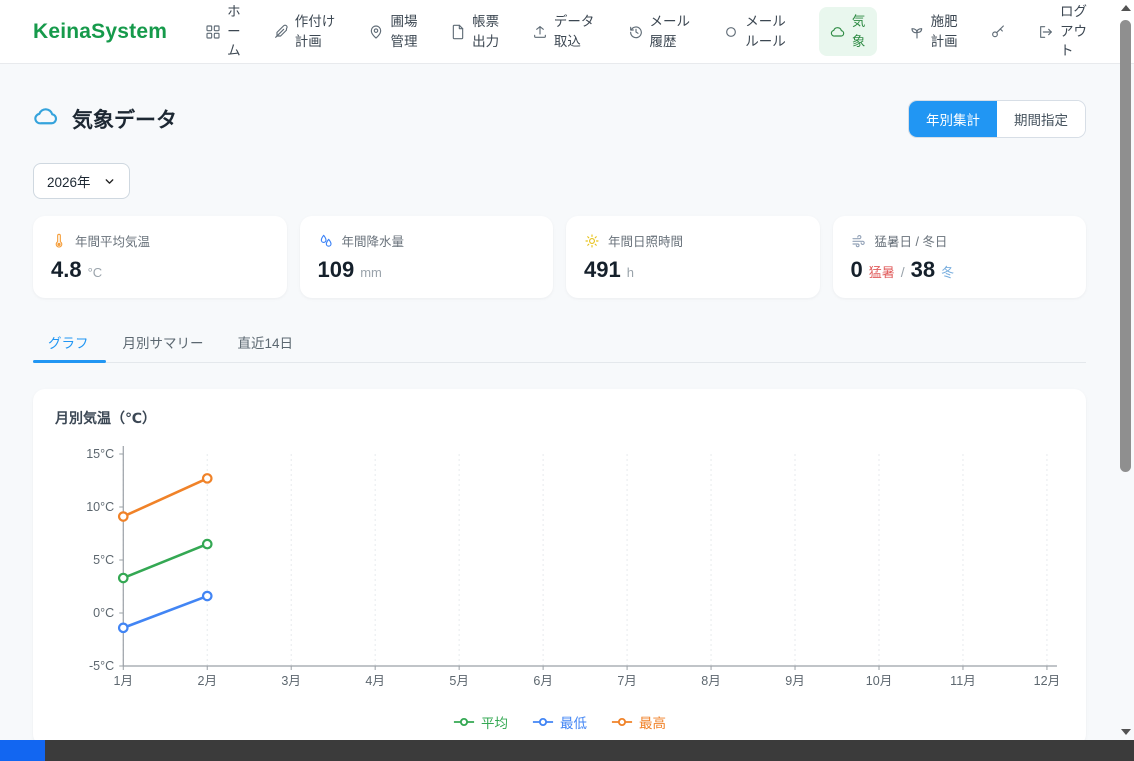 Image resolution: width=1134 pixels, height=761 pixels. What do you see at coordinates (223, 31) in the screenshot?
I see `nav-item-home: ホーム` at bounding box center [223, 31].